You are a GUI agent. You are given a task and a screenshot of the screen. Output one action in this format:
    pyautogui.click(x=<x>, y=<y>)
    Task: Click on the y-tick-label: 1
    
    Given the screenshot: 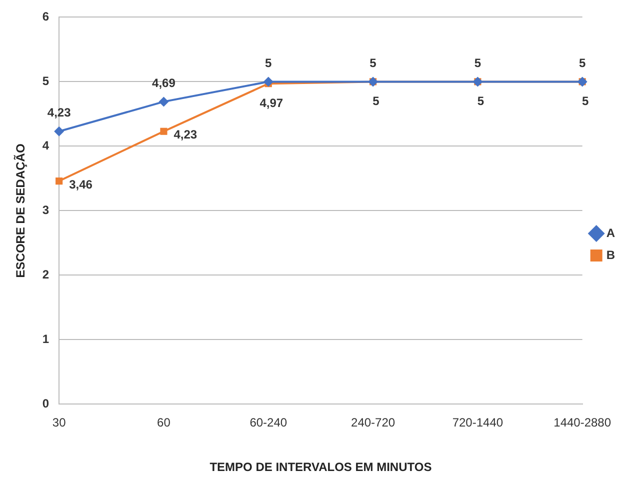 What is the action you would take?
    pyautogui.click(x=46, y=339)
    